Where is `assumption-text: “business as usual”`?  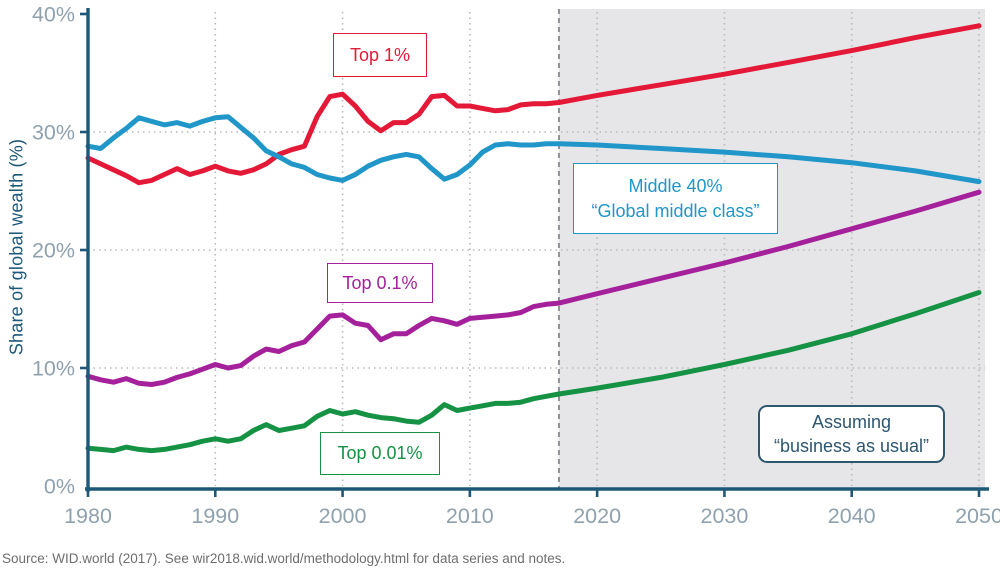
assumption-text: “business as usual” is located at coordinates (851, 446).